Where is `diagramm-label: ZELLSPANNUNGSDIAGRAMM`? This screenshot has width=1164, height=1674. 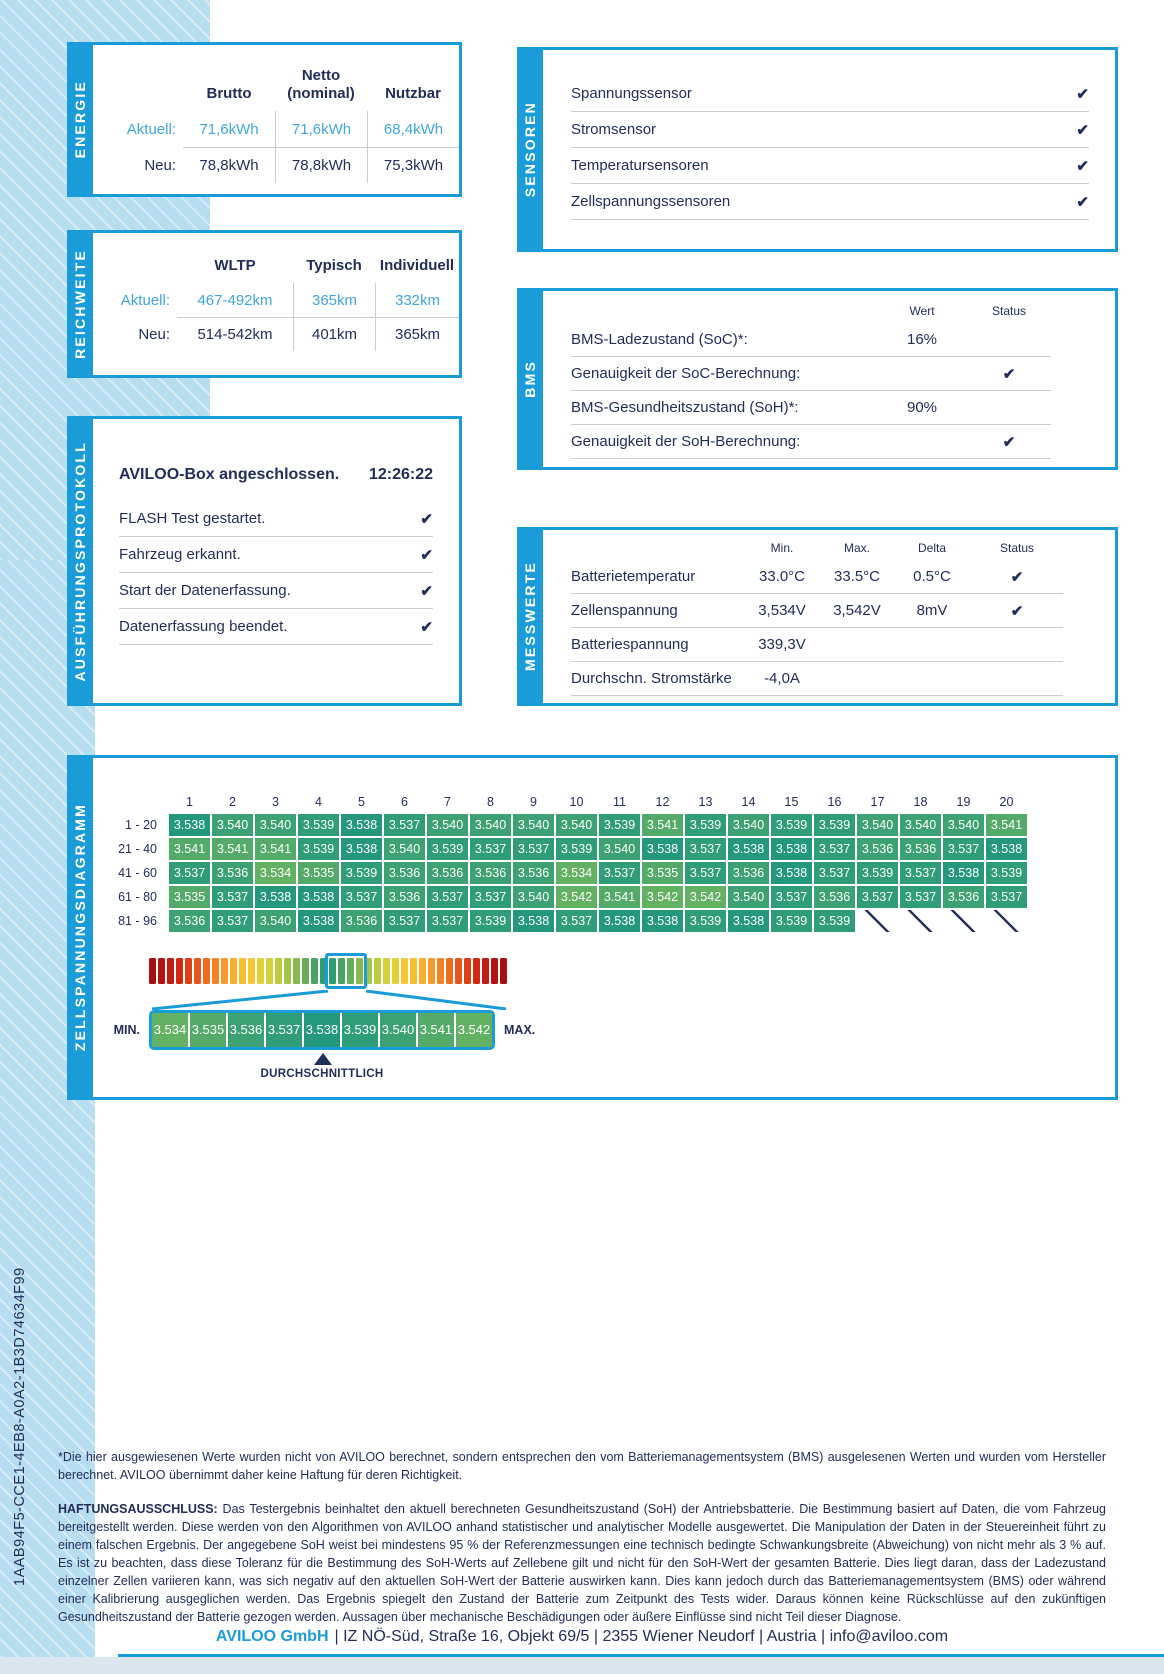 diagramm-label: ZELLSPANNUNGSDIAGRAMM is located at coordinates (80, 927).